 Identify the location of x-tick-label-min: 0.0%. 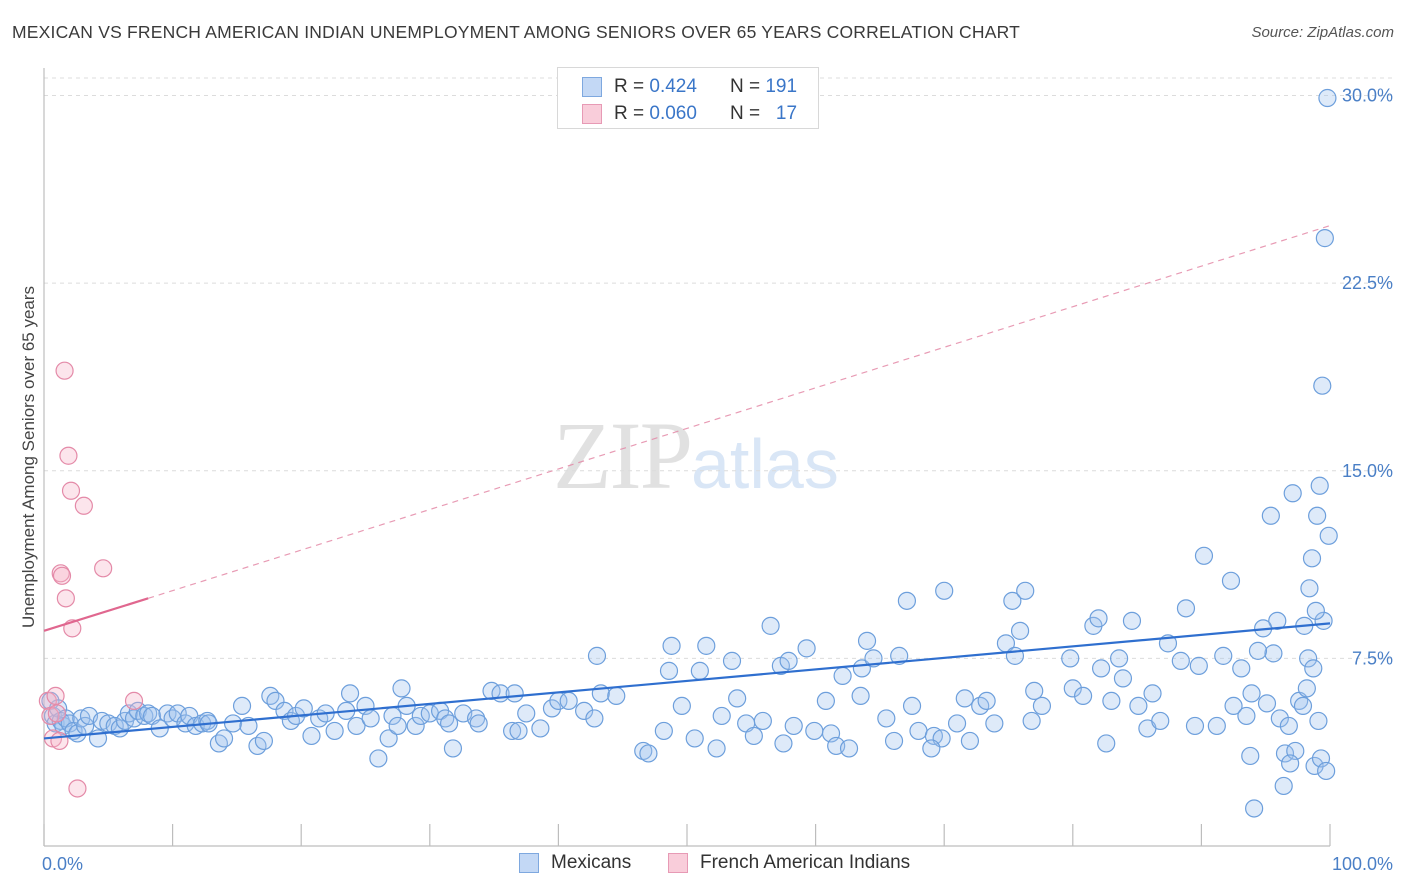
(62, 864).